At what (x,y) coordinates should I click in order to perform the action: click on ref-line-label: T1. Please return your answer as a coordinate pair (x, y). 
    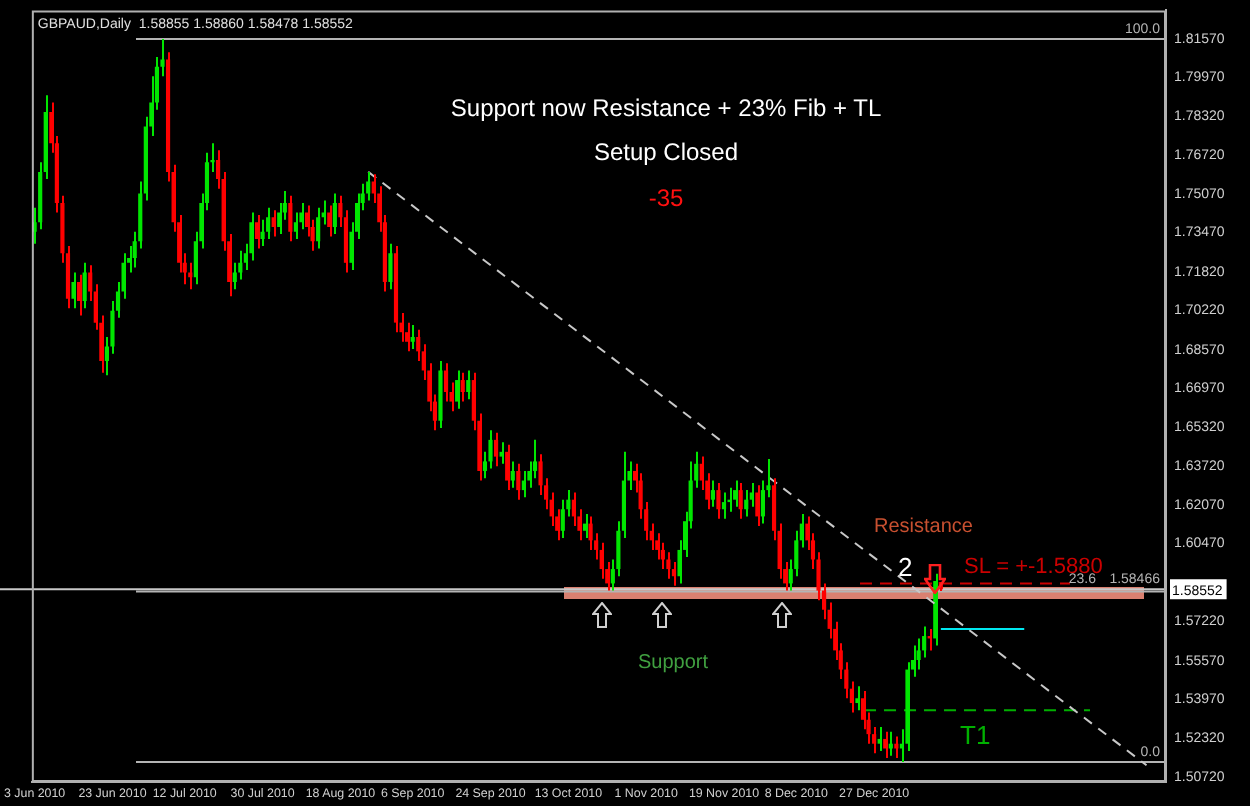
    Looking at the image, I should click on (975, 735).